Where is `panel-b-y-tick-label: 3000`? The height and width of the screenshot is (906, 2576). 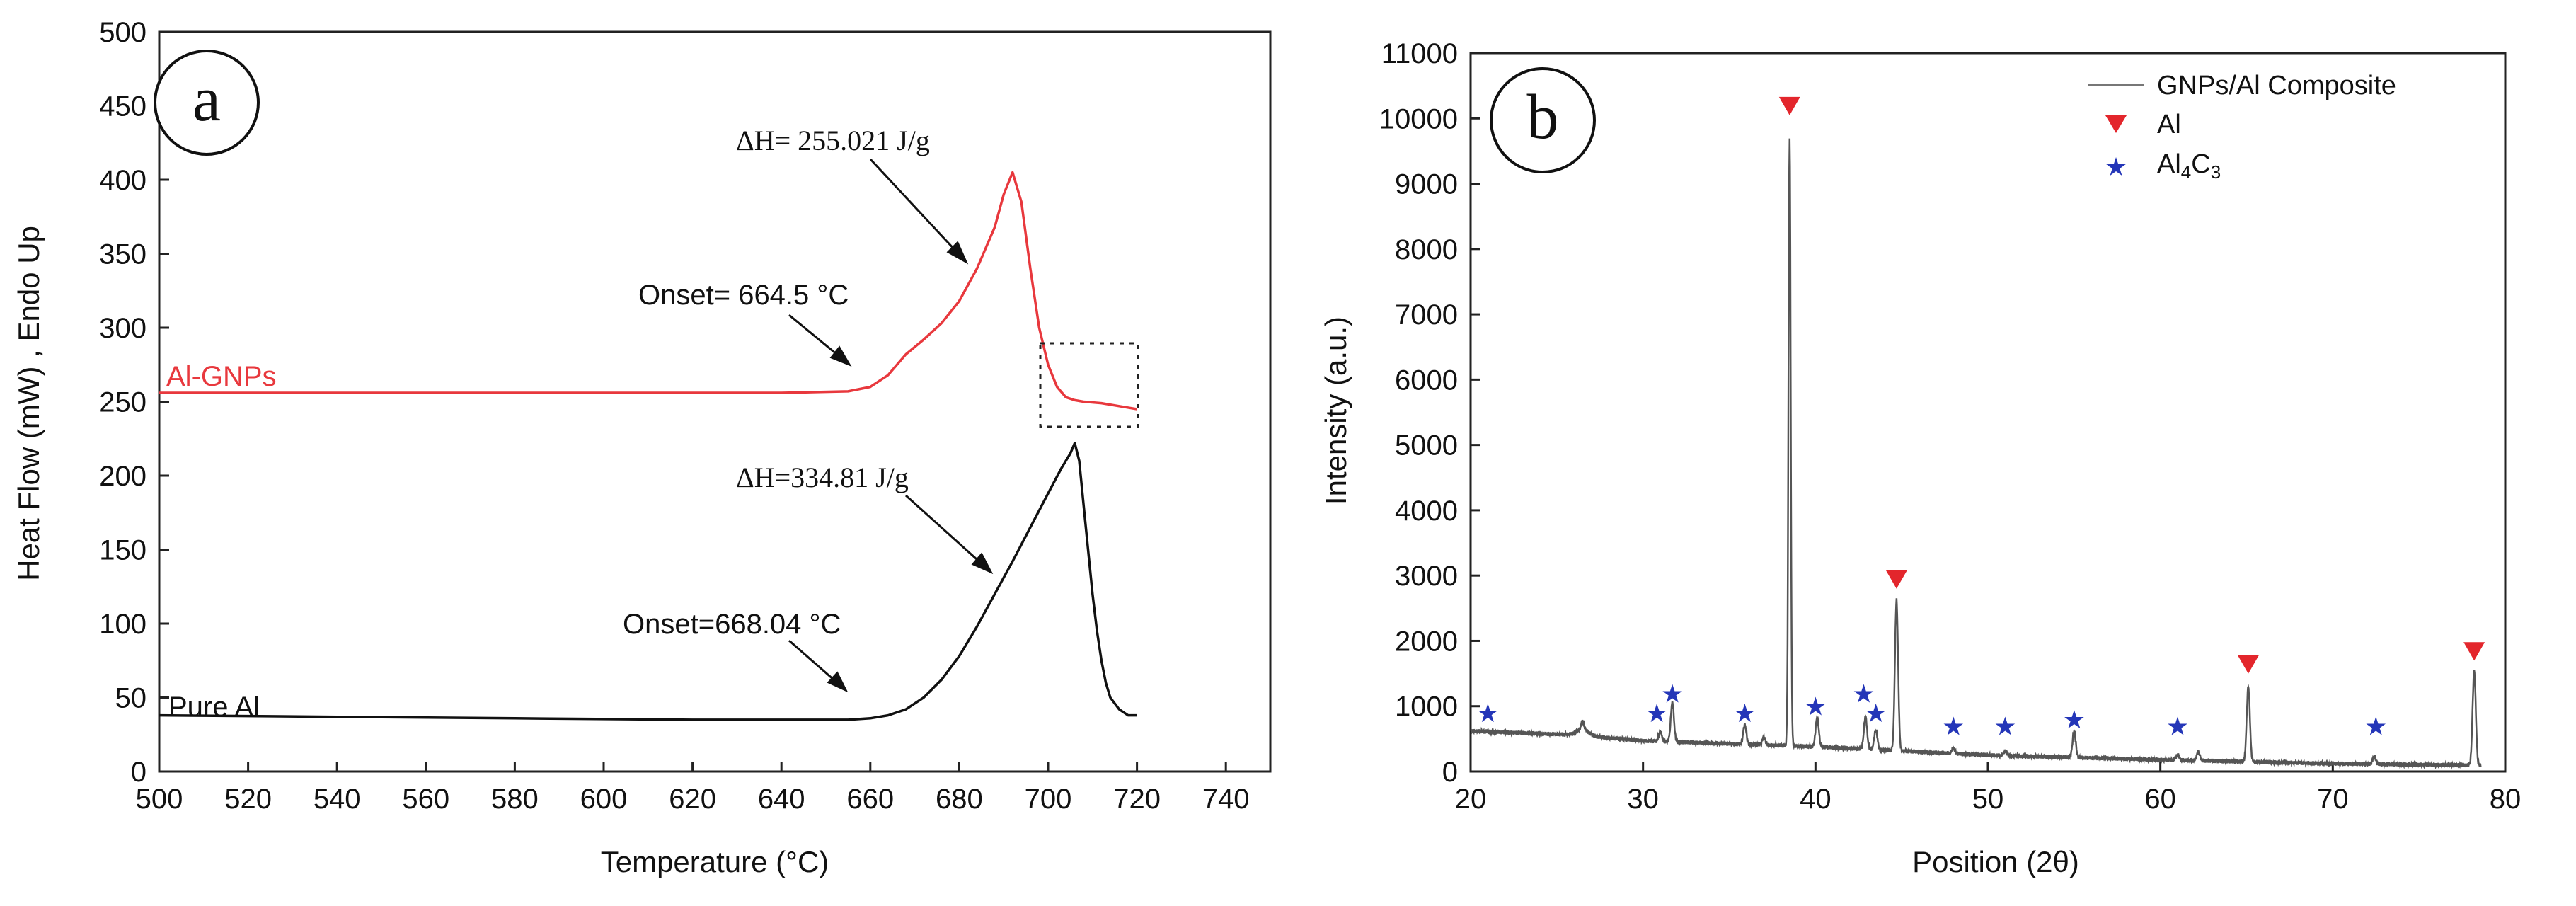
panel-b-y-tick-label: 3000 is located at coordinates (1427, 576).